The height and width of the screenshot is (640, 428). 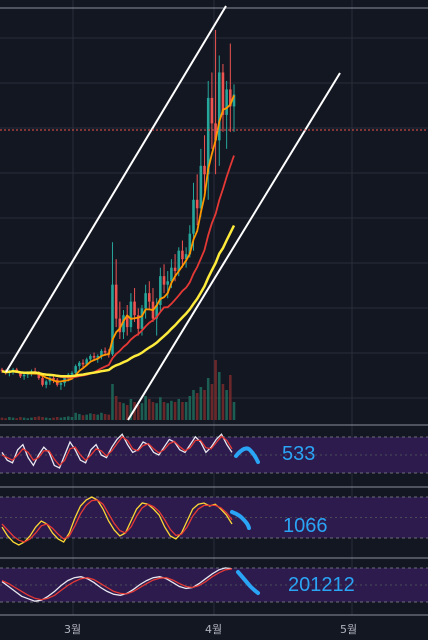 I want to click on ma-line, so click(x=118, y=301).